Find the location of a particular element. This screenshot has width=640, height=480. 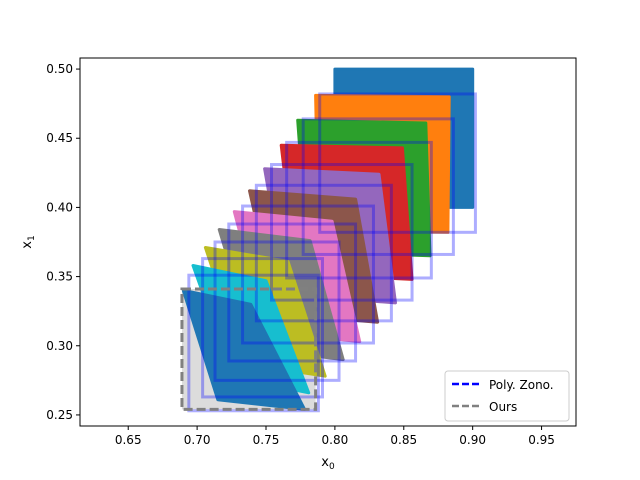

legend-ours-label: Ours is located at coordinates (503, 407).